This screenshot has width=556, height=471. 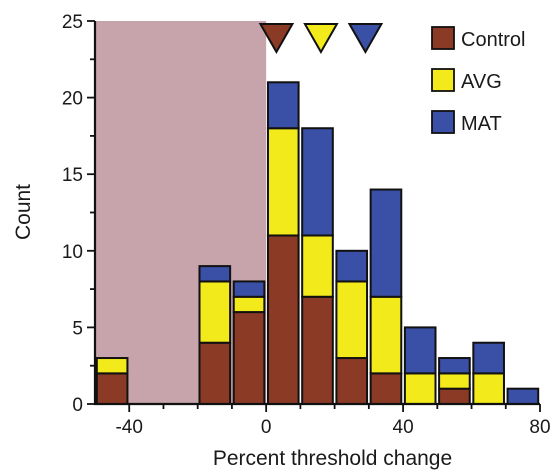 I want to click on mean-markers-layer, so click(x=321, y=39).